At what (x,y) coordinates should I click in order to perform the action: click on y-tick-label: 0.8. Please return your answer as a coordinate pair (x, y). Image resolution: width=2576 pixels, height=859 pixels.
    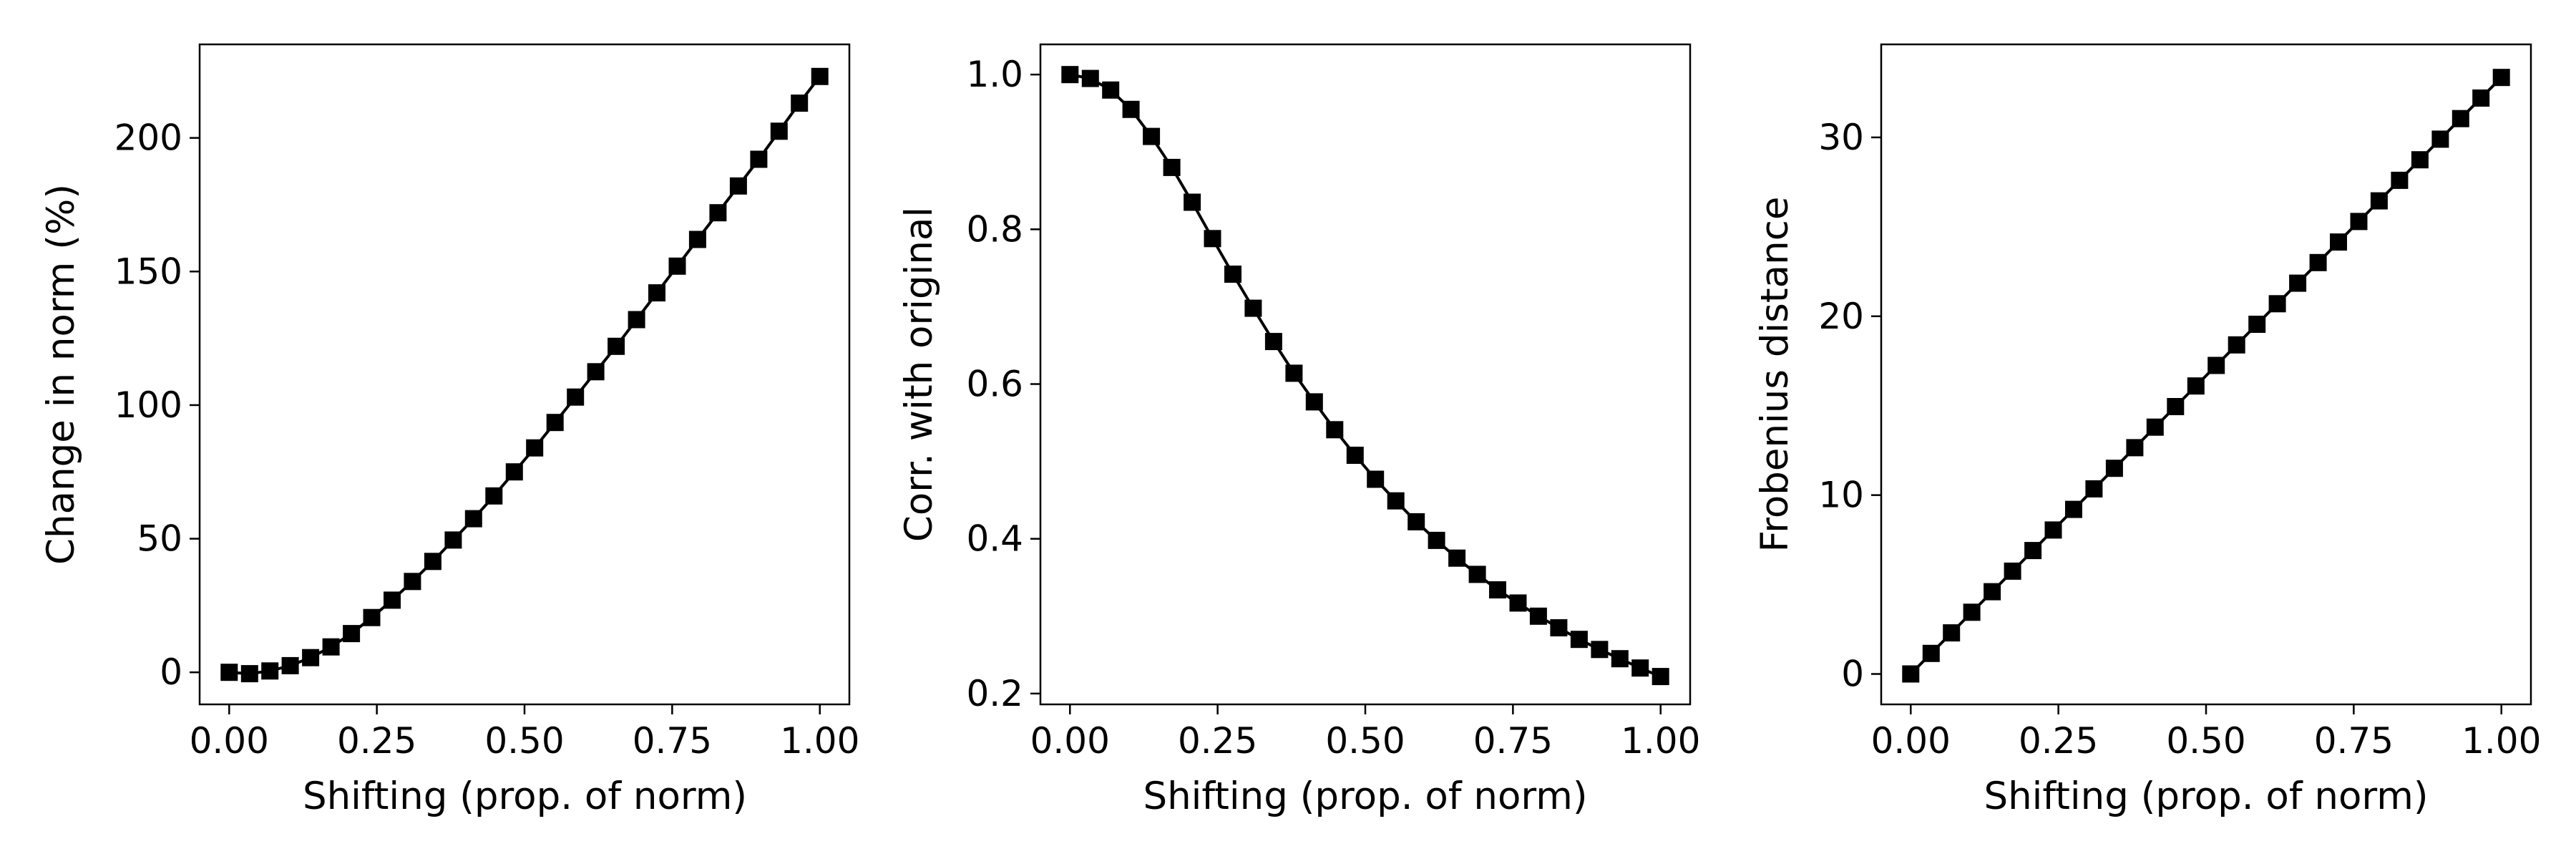
    Looking at the image, I should click on (994, 229).